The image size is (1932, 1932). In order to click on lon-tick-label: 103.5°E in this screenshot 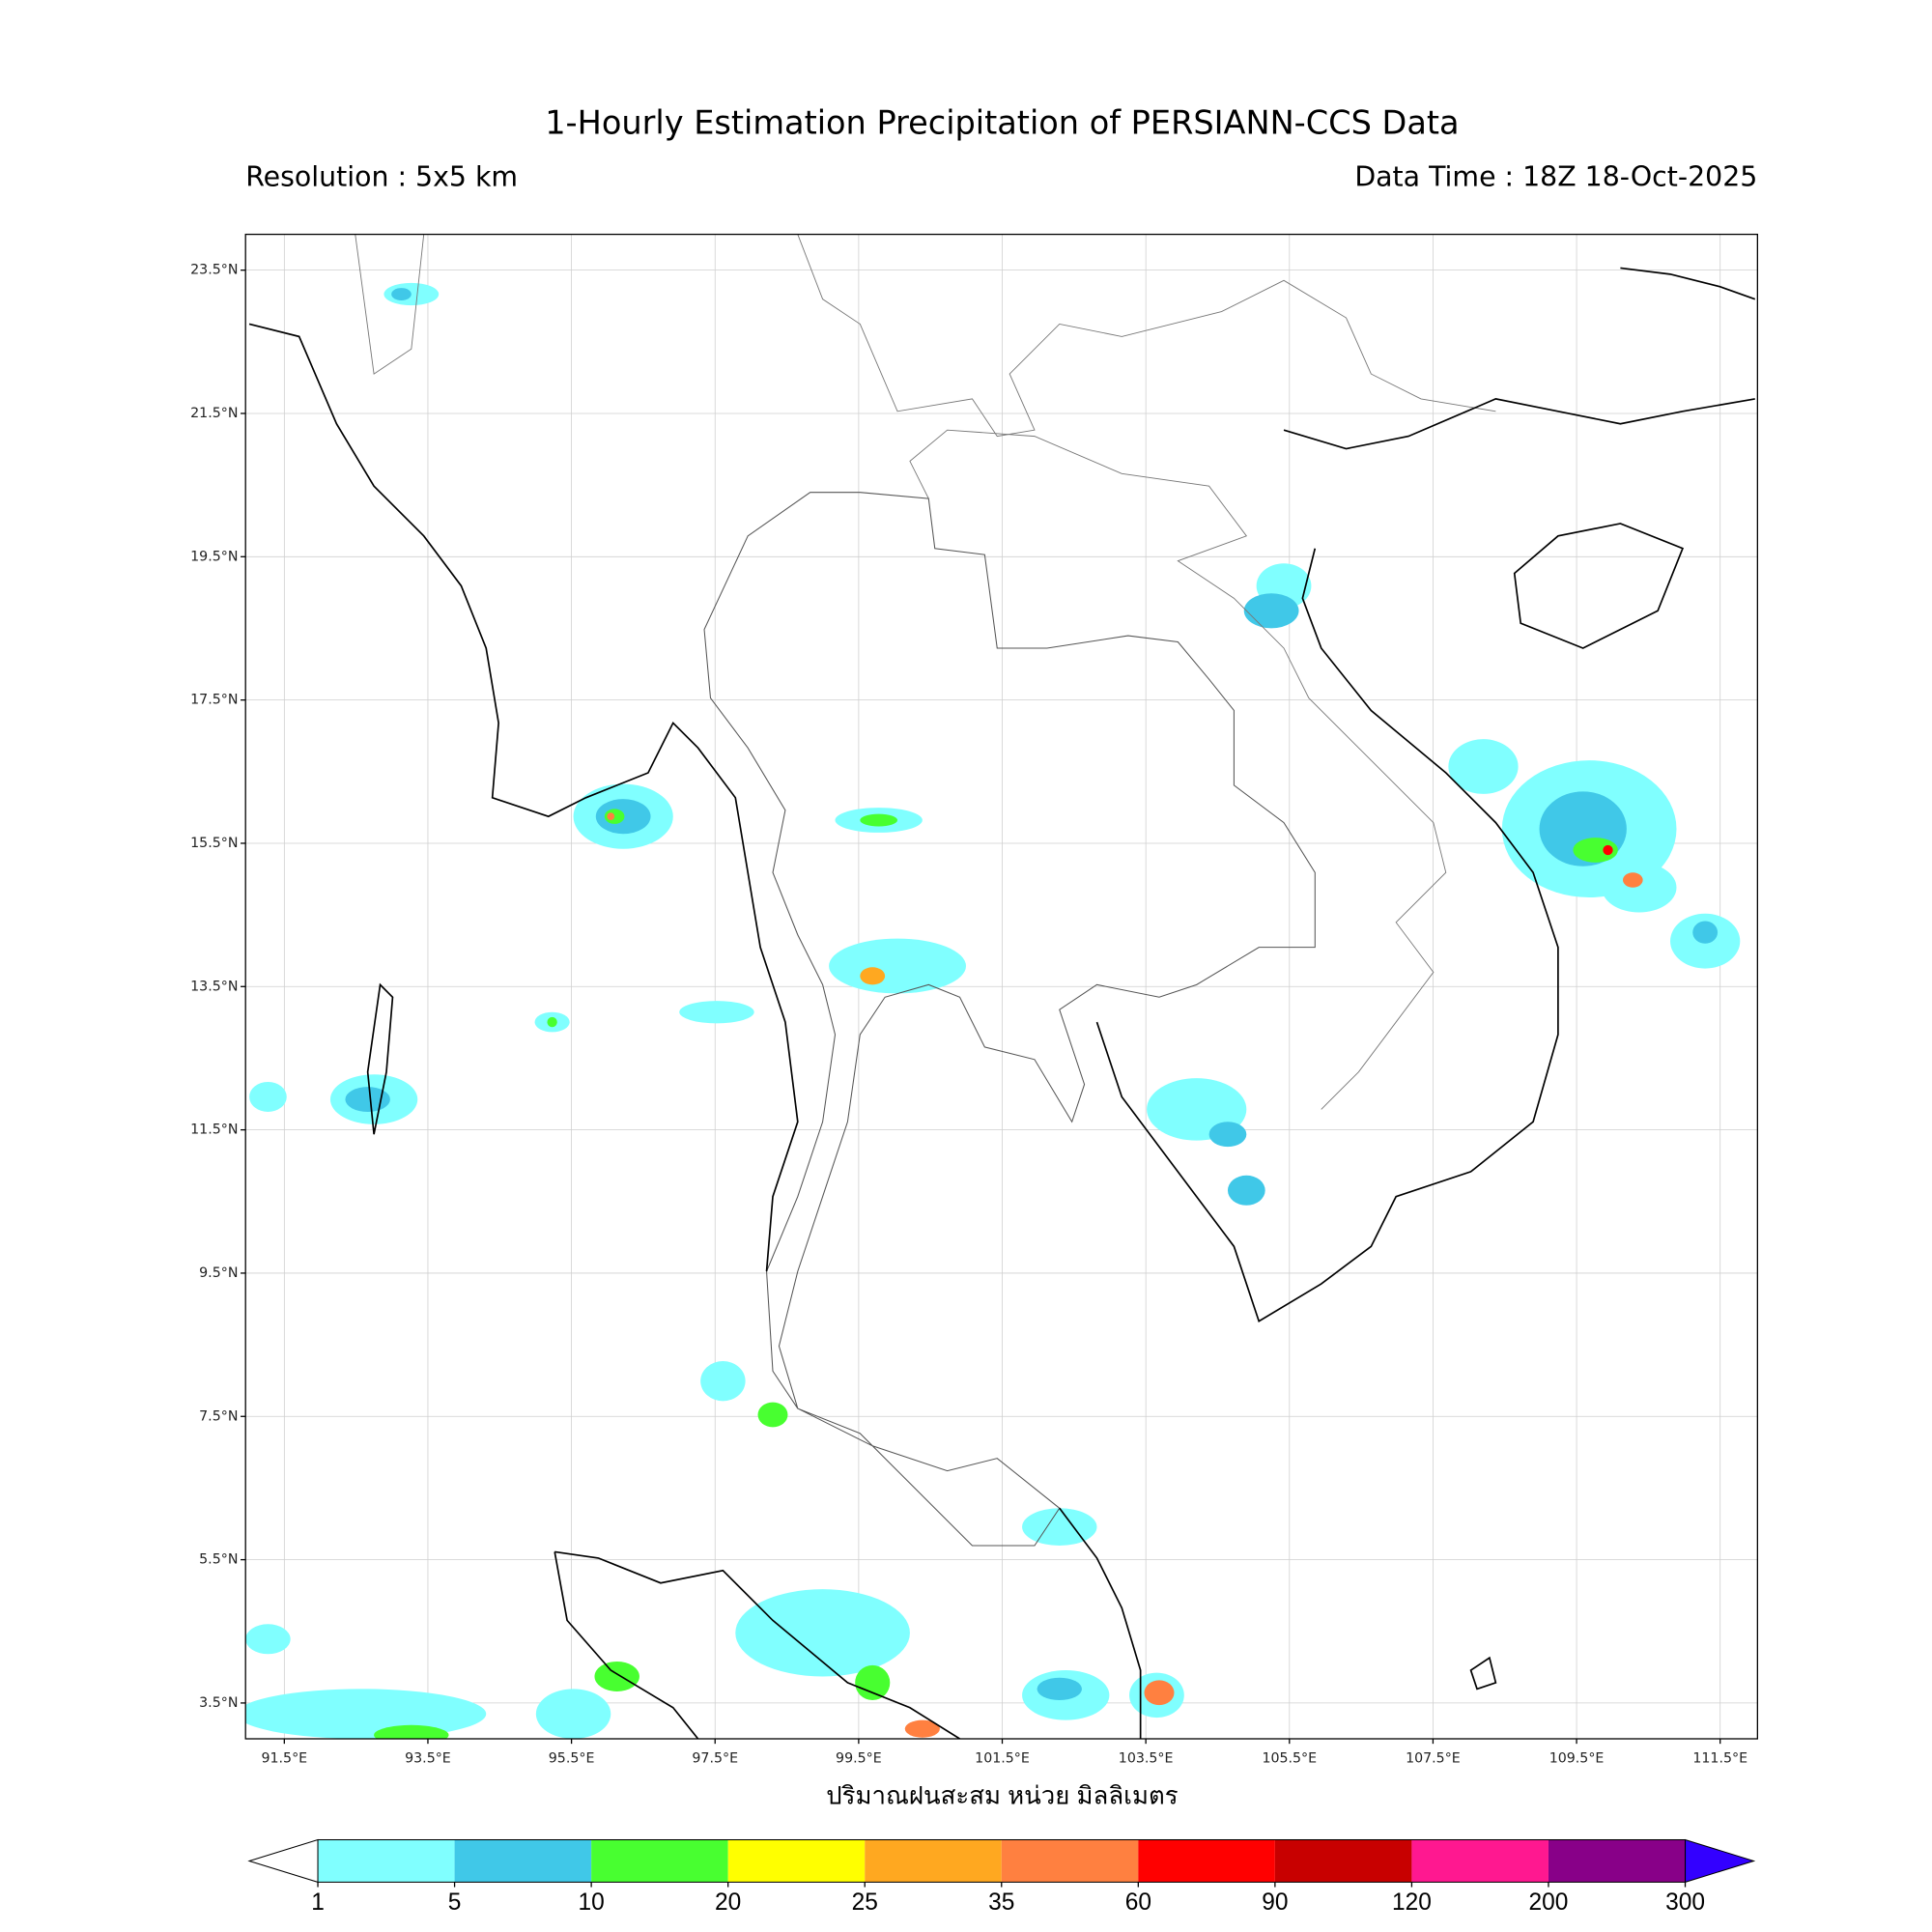, I will do `click(1146, 1759)`.